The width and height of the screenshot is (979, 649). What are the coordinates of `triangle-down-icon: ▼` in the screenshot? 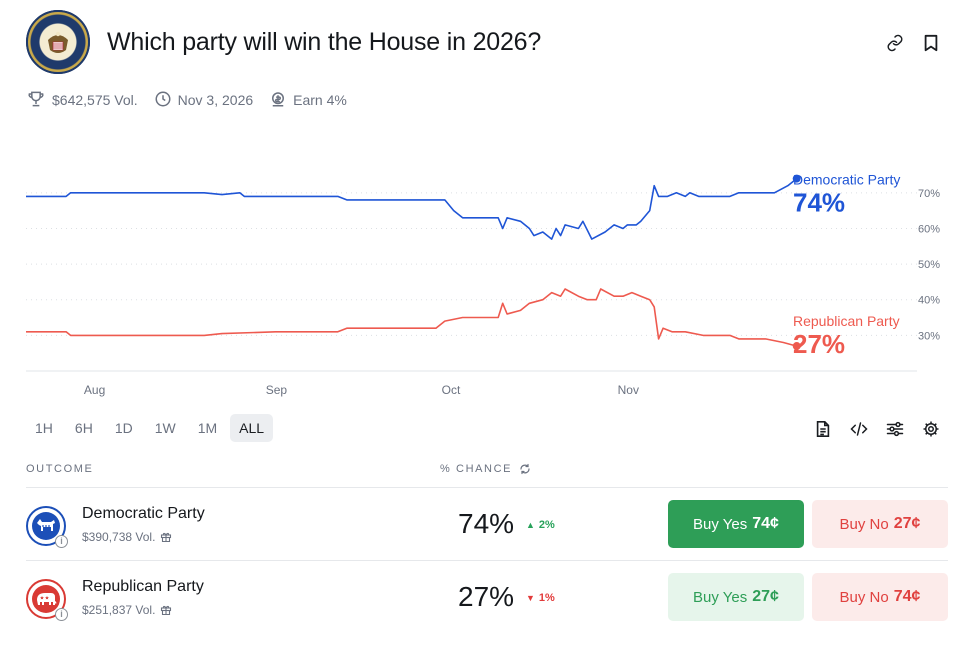 It's located at (530, 598).